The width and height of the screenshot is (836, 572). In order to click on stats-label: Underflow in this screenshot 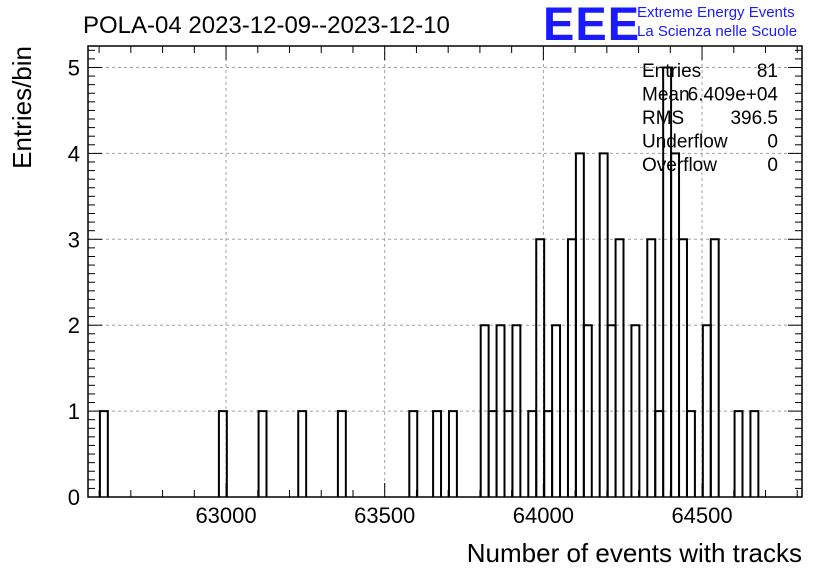, I will do `click(685, 142)`.